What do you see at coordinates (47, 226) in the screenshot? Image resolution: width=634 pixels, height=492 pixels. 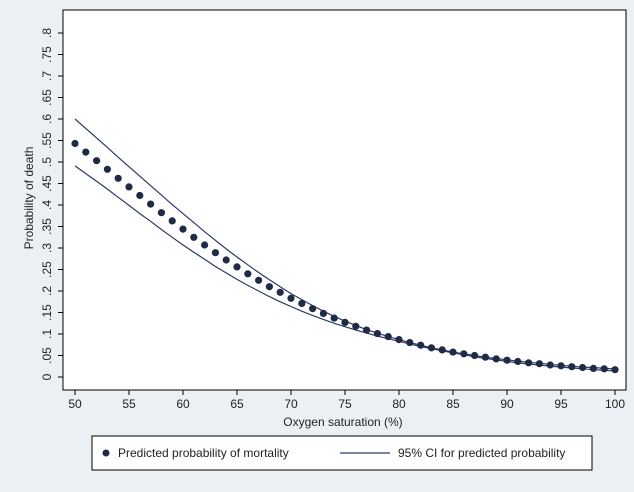 I see `y-tick-label: .35` at bounding box center [47, 226].